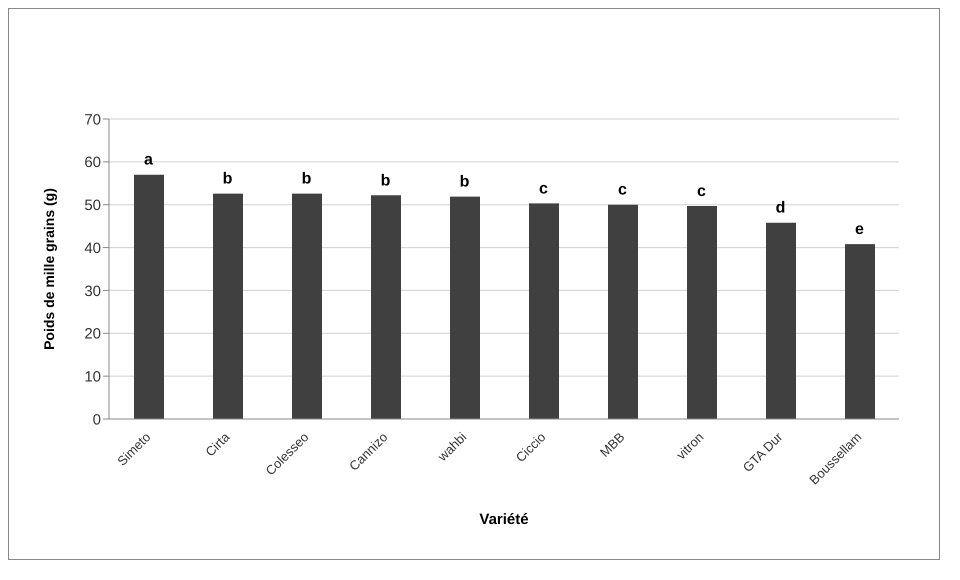 The height and width of the screenshot is (580, 960). I want to click on y-tick-label: 20, so click(92, 334).